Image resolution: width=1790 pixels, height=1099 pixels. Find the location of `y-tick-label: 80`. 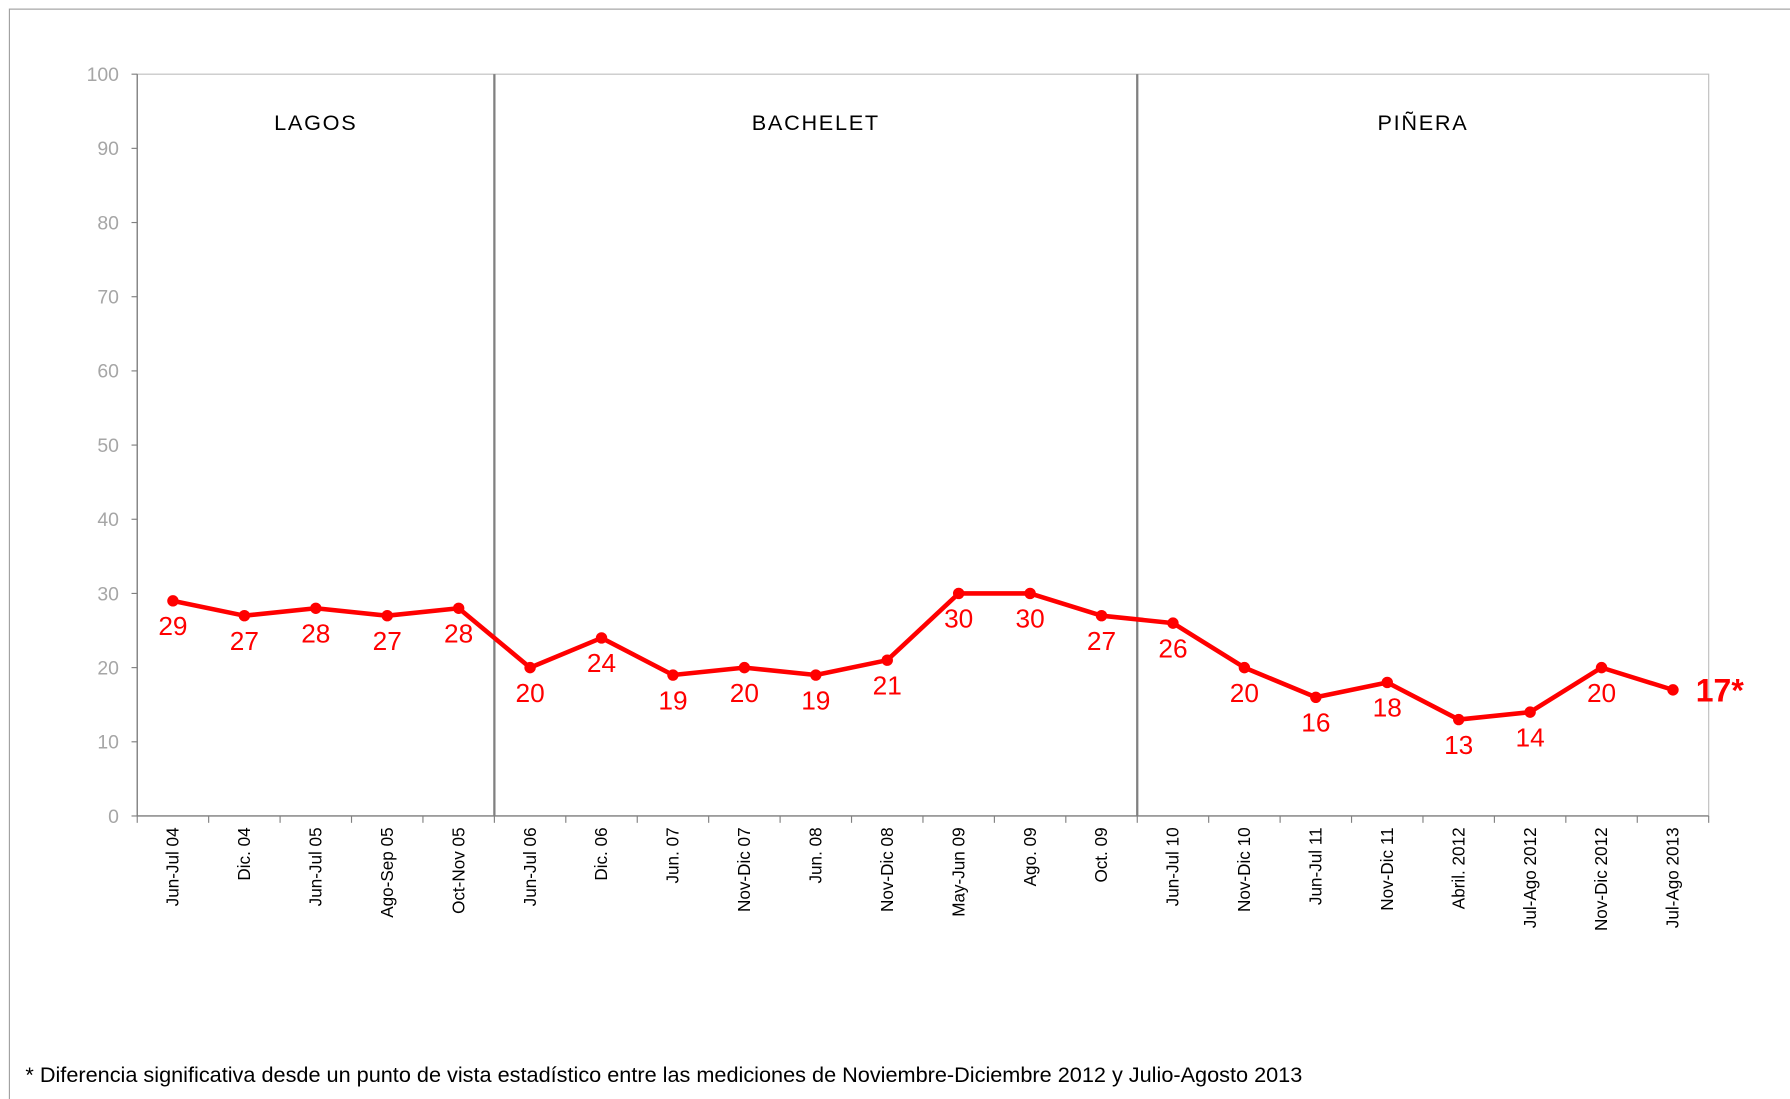

y-tick-label: 80 is located at coordinates (108, 223).